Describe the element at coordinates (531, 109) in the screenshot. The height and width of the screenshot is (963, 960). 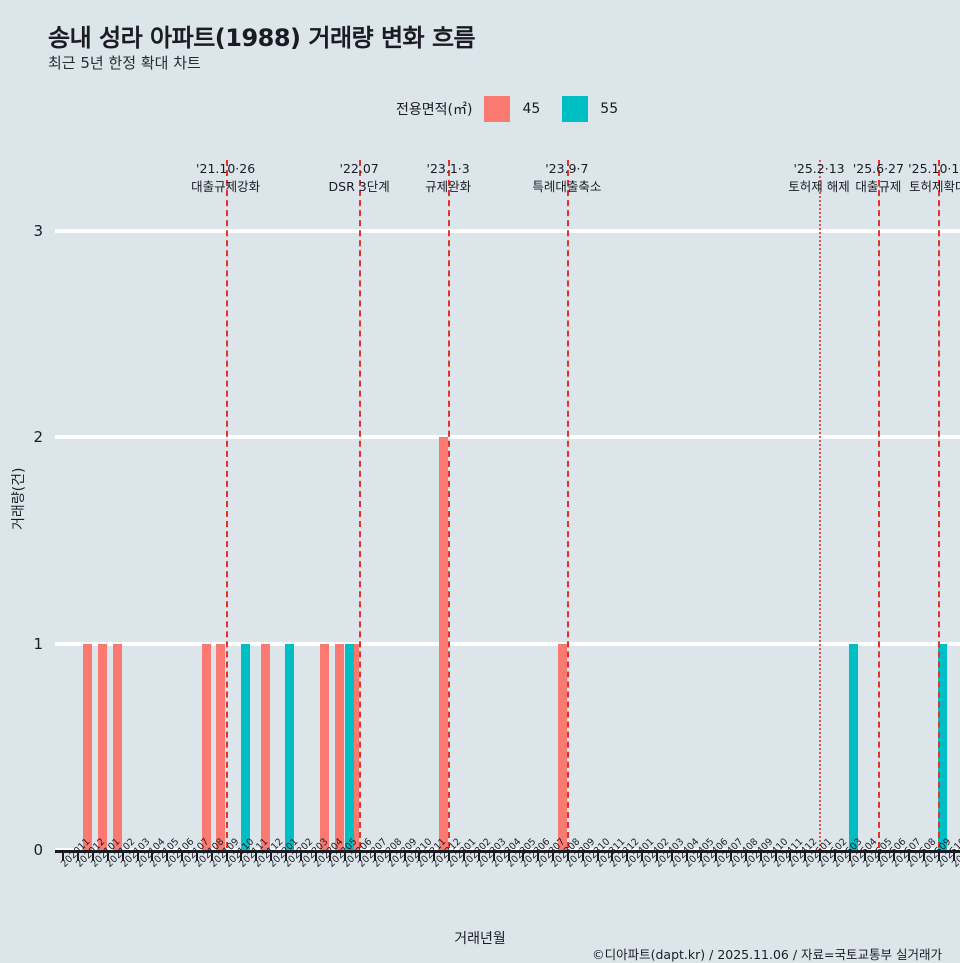
I see `legend-label-45: 45` at that location.